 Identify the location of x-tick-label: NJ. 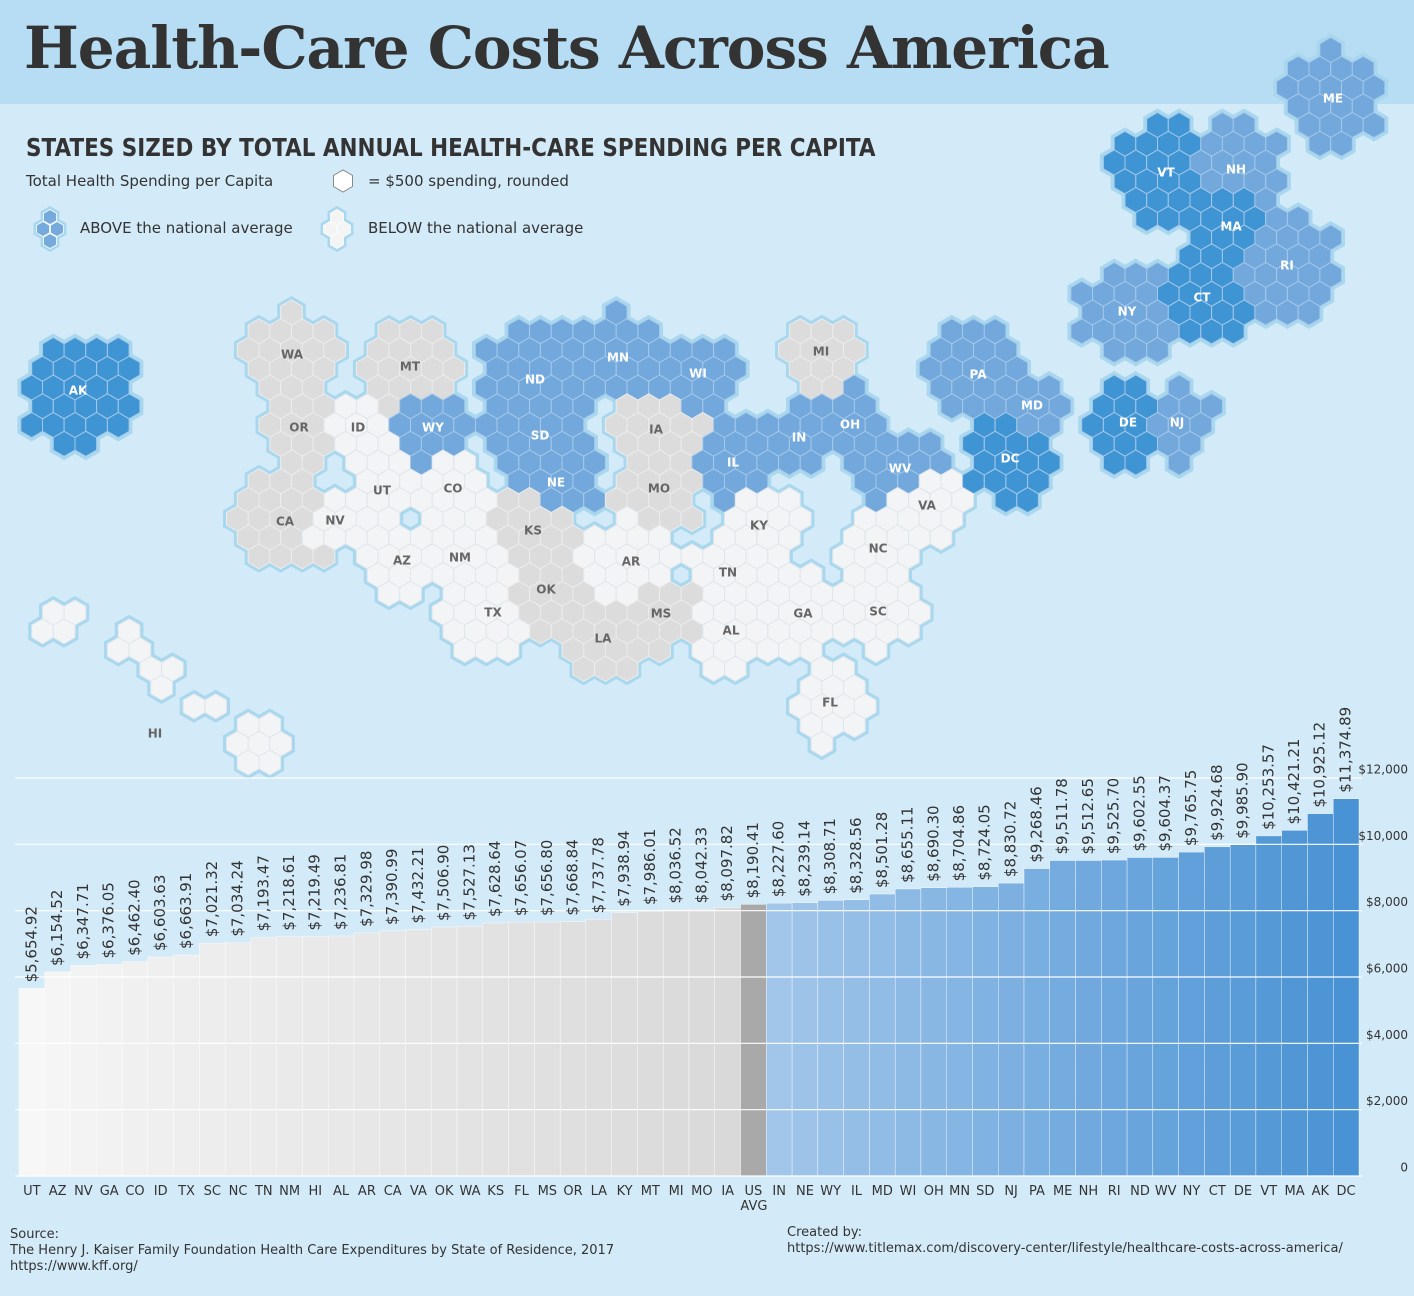
(1011, 1191).